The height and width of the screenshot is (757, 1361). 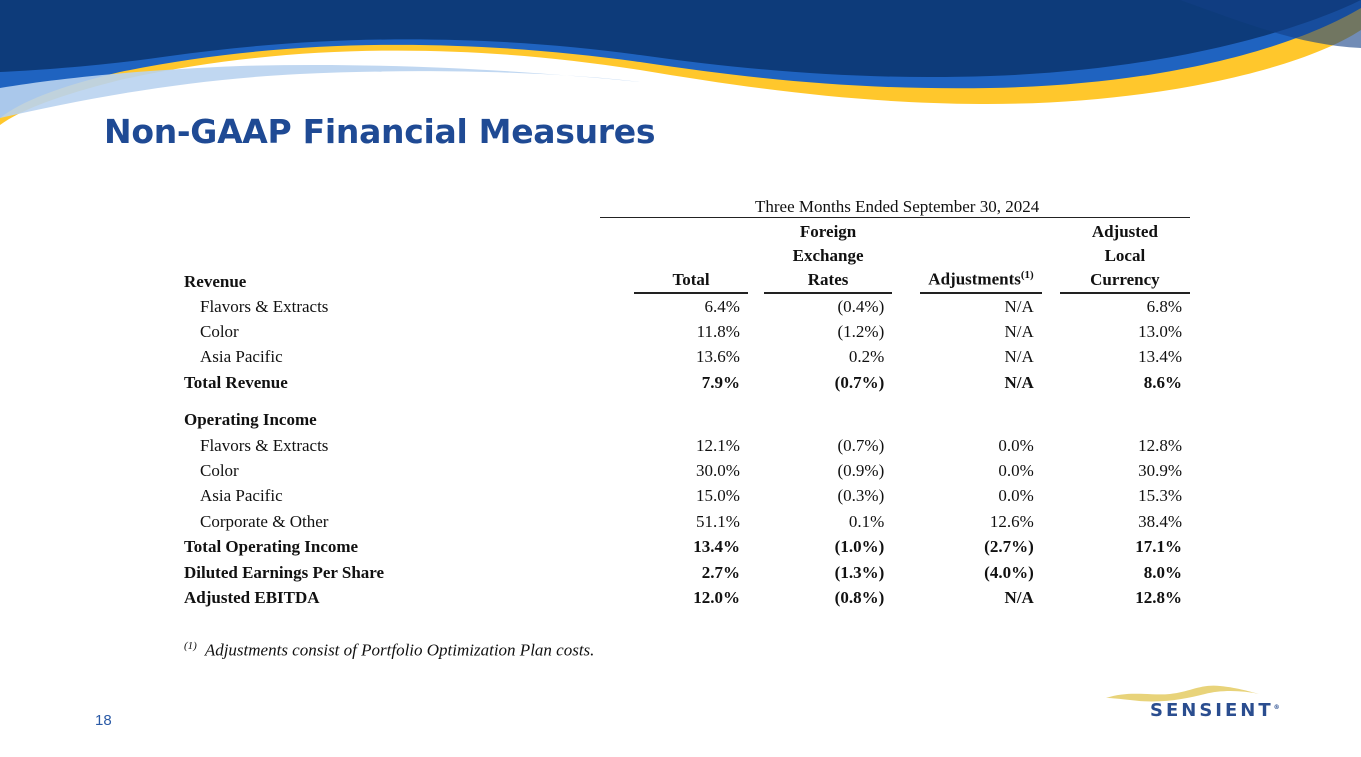 I want to click on table-row: Corporate & Other 51.1% 0.1% 12.6% 38.4%, so click(x=691, y=521).